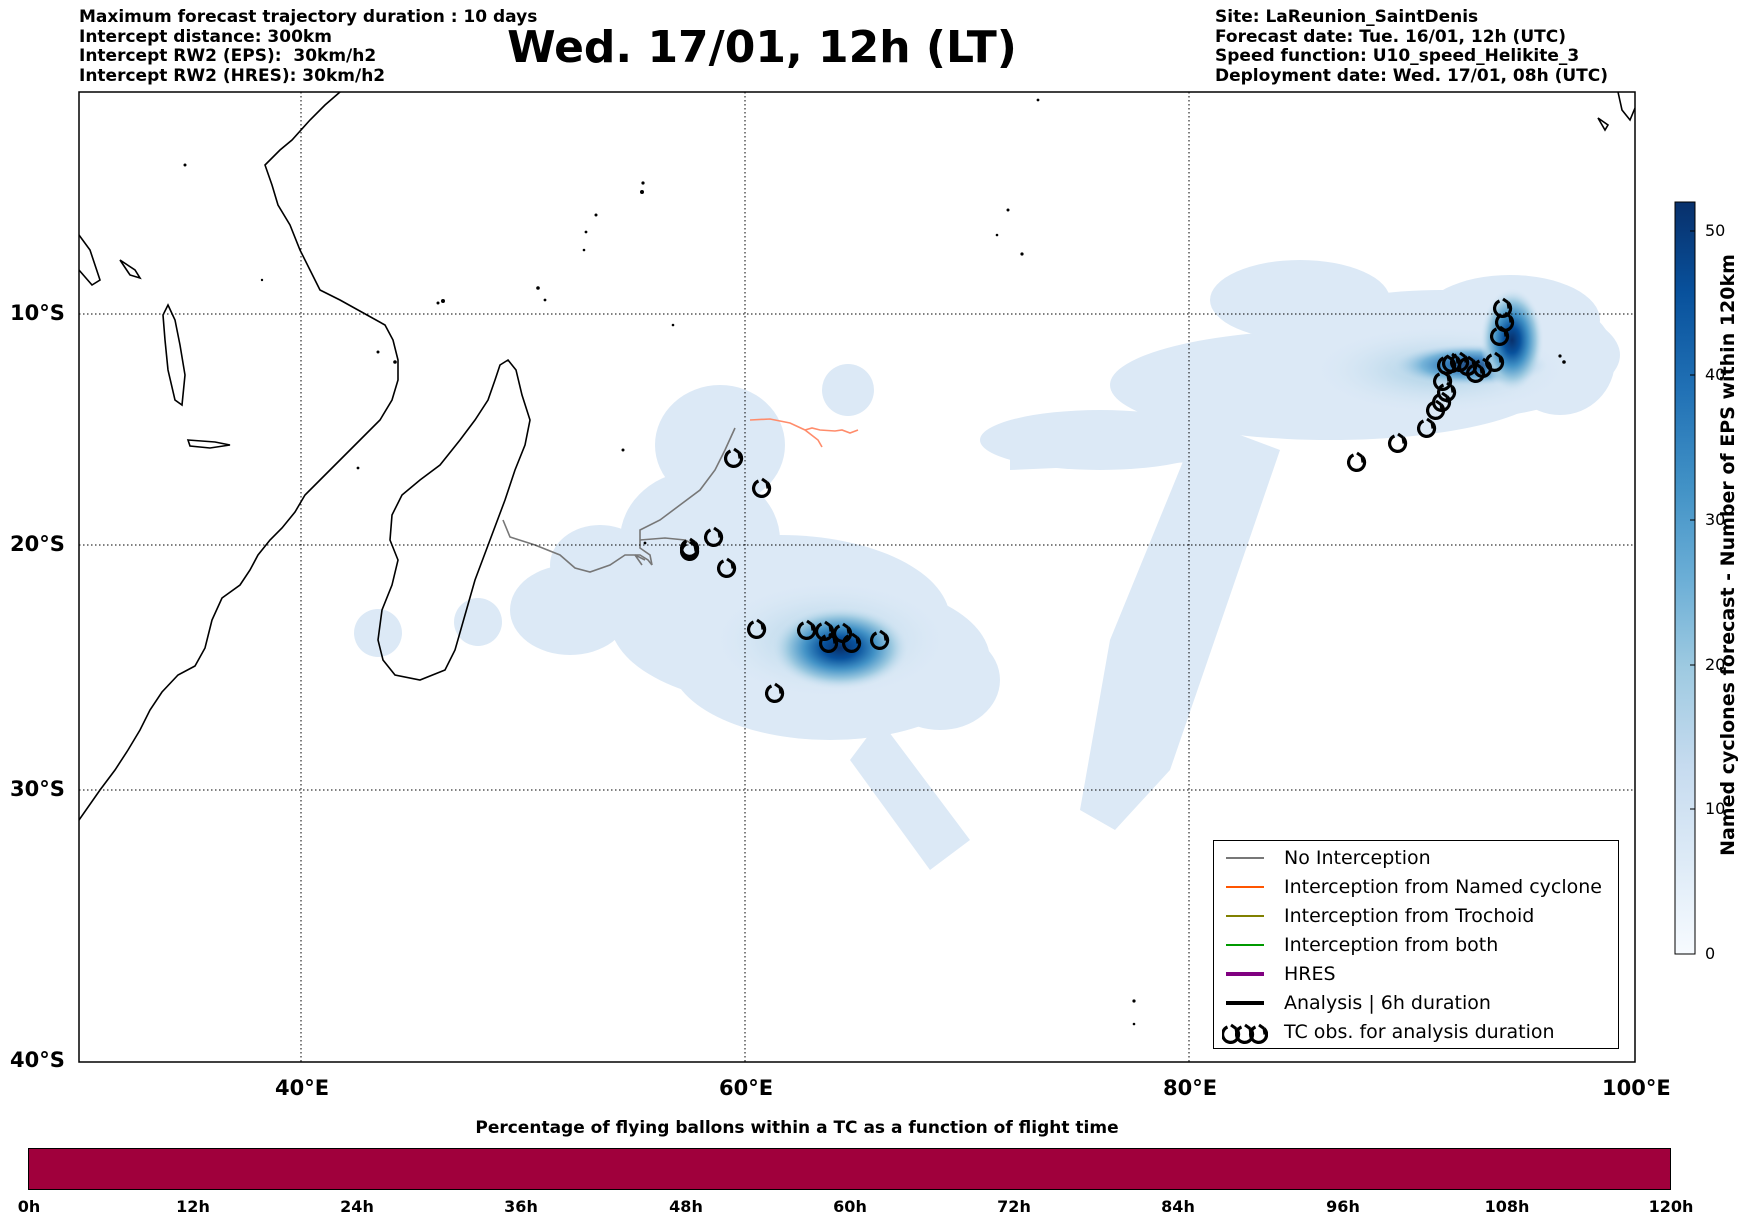  Describe the element at coordinates (1397, 56) in the screenshot. I see `header-right-line: Speed function: U10_speed_Helikite_3` at that location.